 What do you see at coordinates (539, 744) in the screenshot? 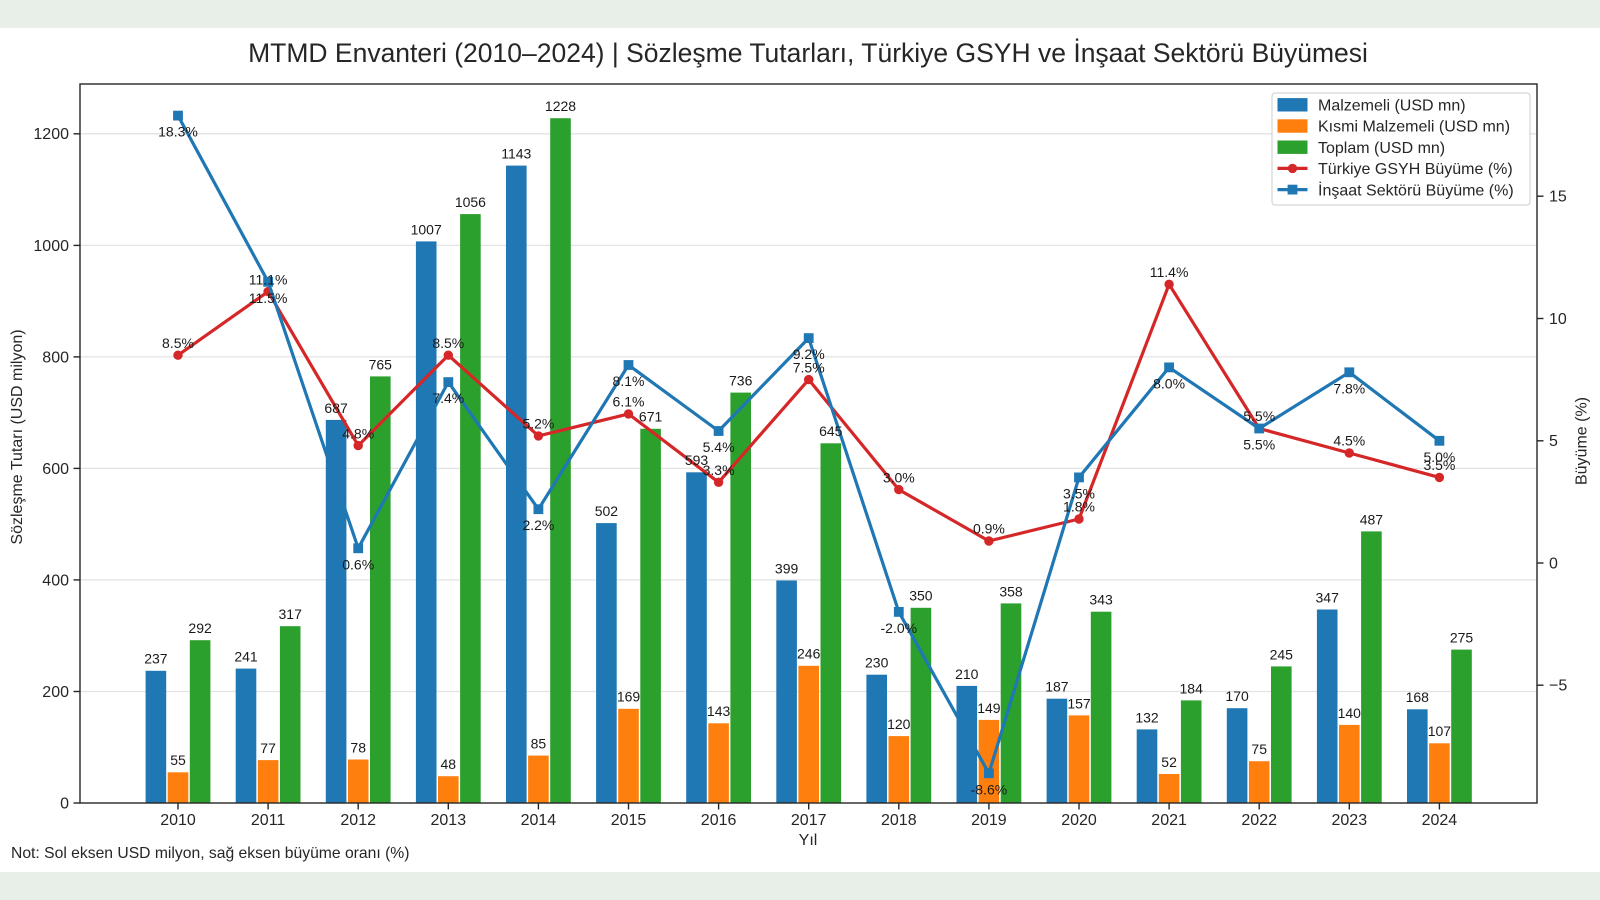
I see `svg-text: 85` at bounding box center [539, 744].